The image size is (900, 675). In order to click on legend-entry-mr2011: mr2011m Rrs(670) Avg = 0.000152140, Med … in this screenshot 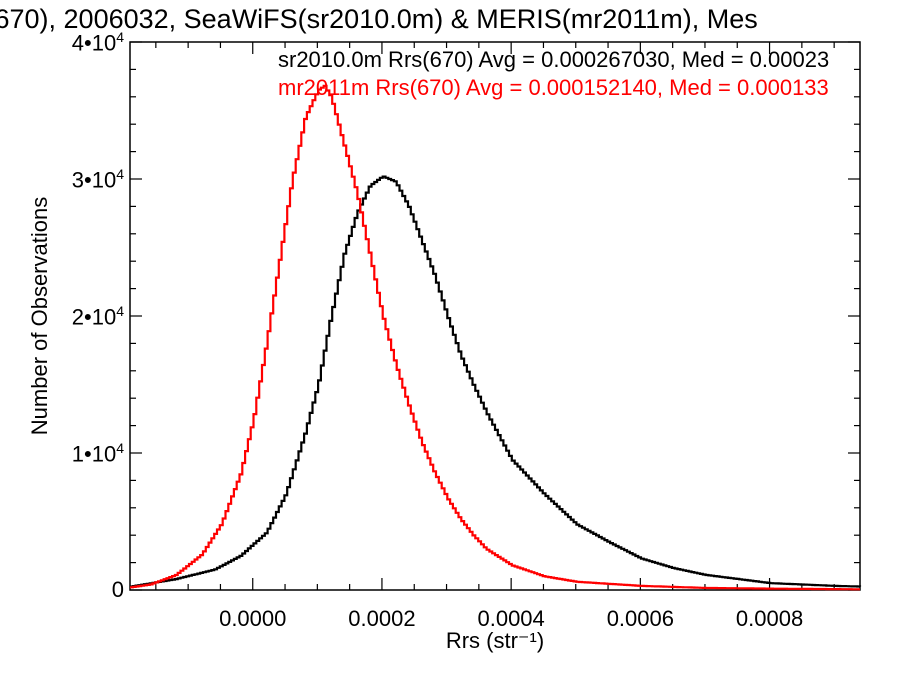, I will do `click(553, 87)`.